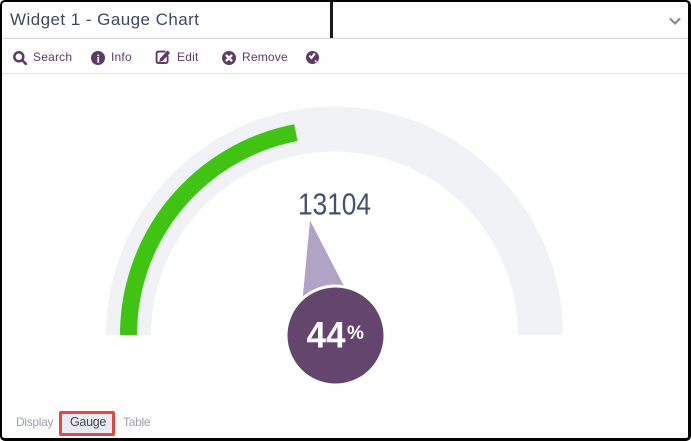 Image resolution: width=691 pixels, height=441 pixels. What do you see at coordinates (326, 335) in the screenshot?
I see `svg-text: 44` at bounding box center [326, 335].